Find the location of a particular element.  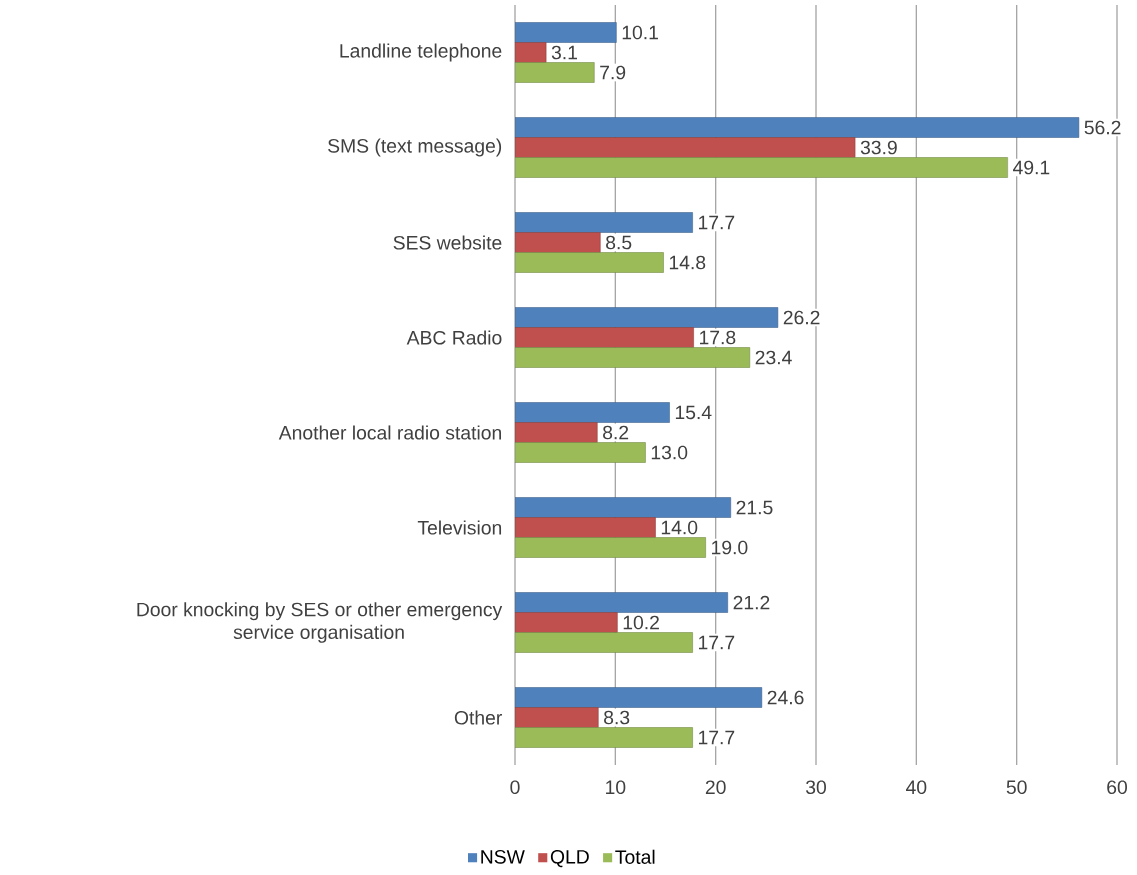

data-label: 26.2 is located at coordinates (801, 317).